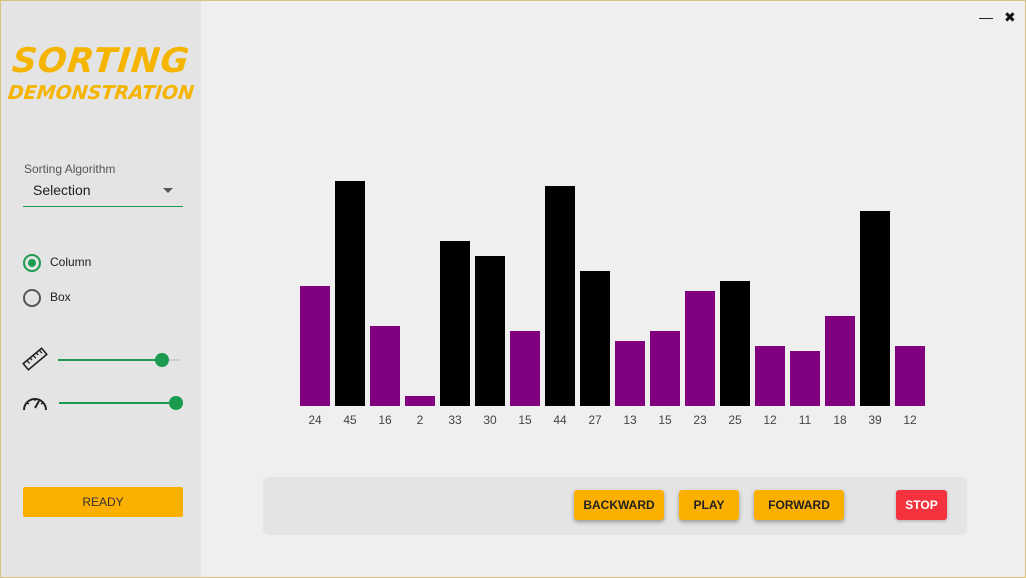 The width and height of the screenshot is (1026, 578). I want to click on speedometer-icon, so click(35, 404).